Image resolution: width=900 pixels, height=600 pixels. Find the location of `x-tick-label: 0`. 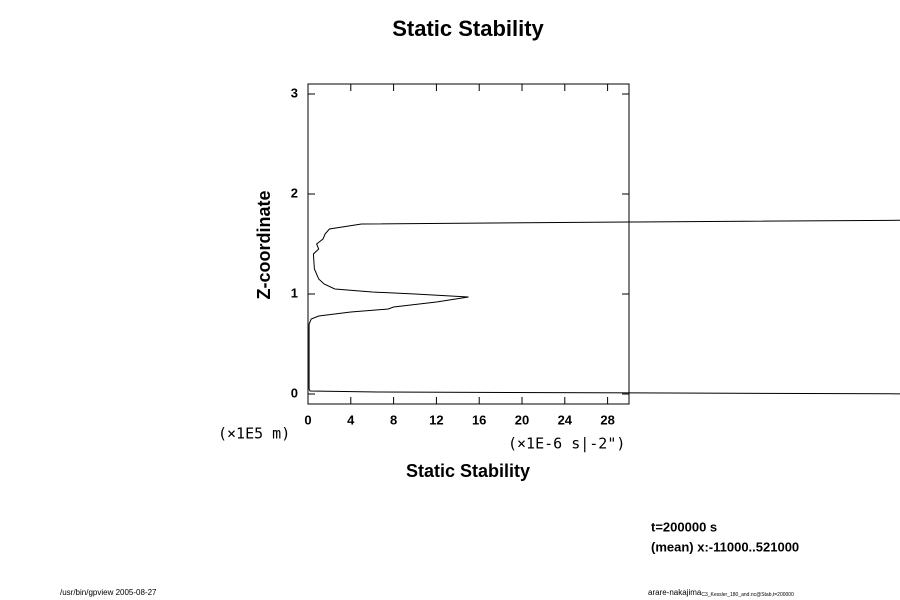

x-tick-label: 0 is located at coordinates (307, 419).